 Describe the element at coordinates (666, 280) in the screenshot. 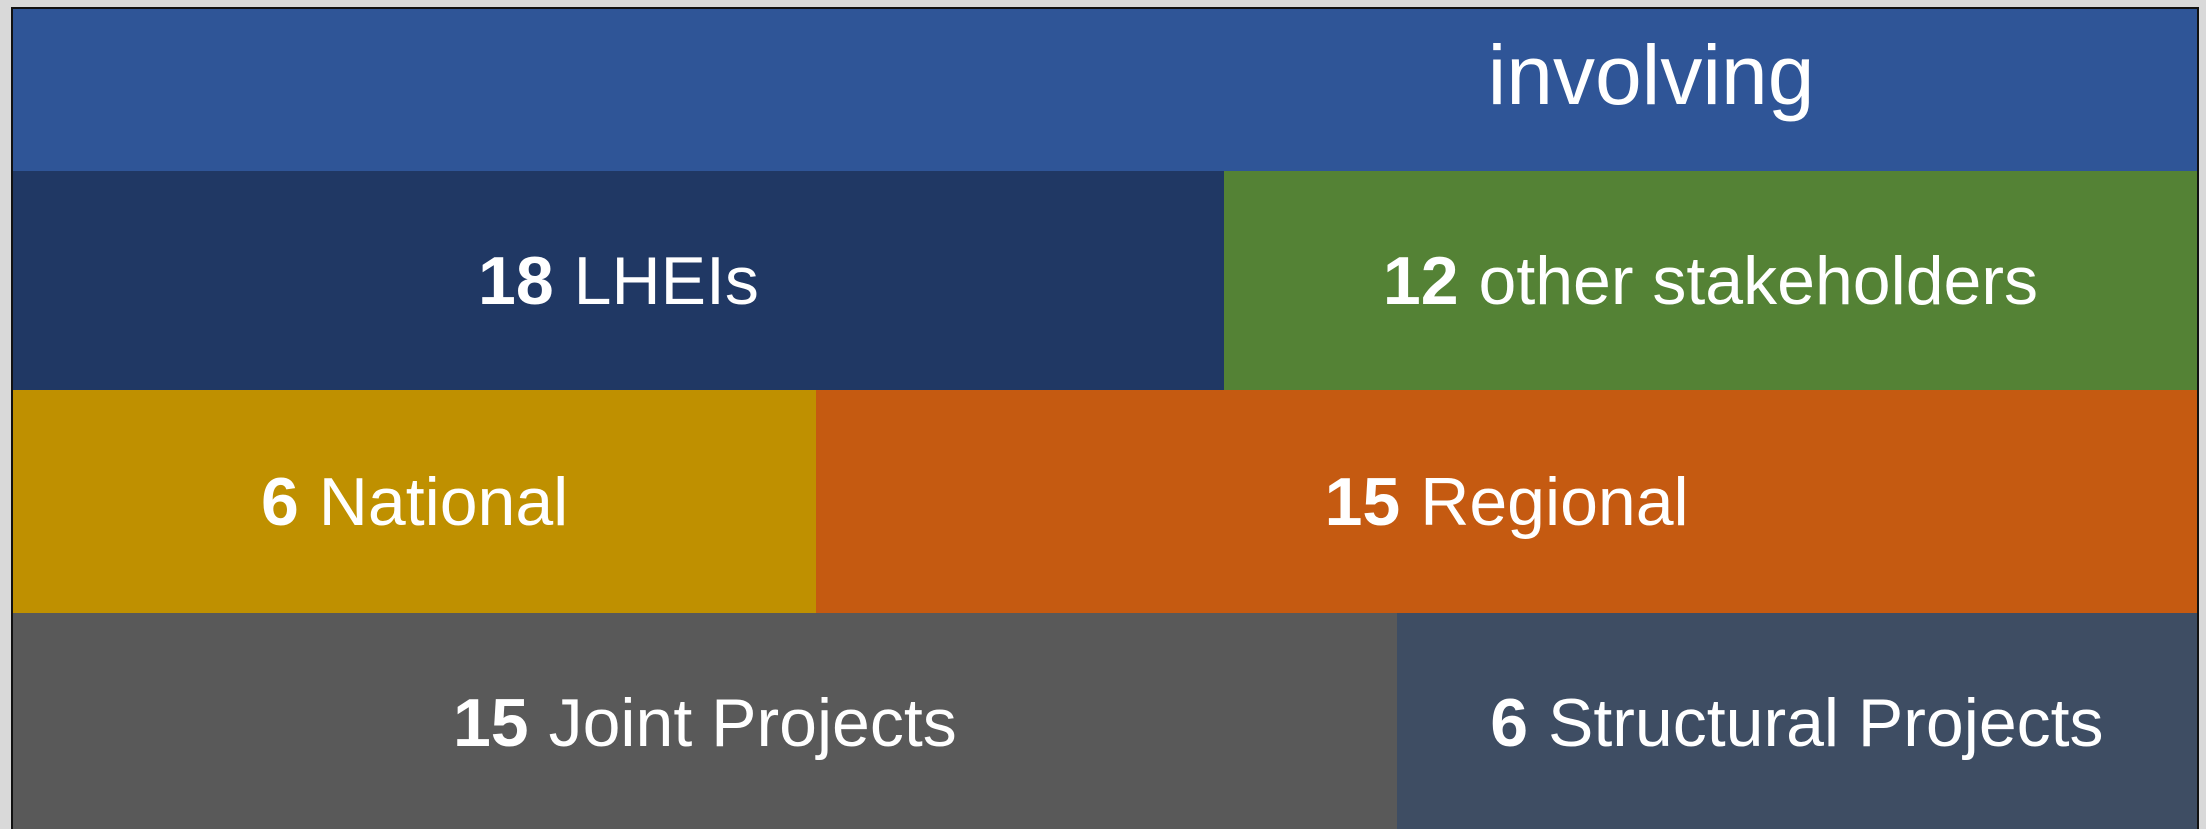

I see `block-label: LHEIs` at that location.